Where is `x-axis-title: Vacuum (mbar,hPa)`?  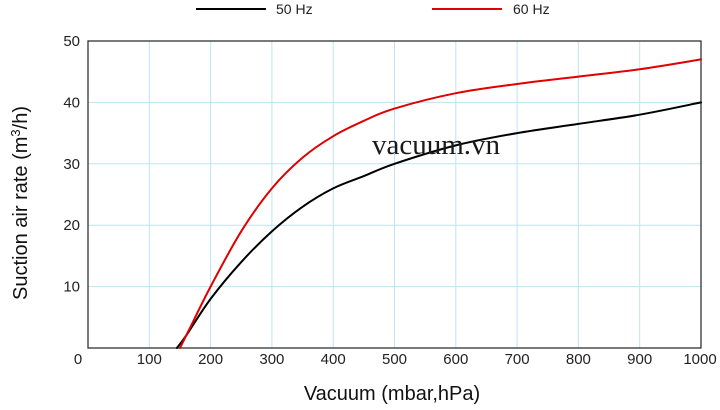
x-axis-title: Vacuum (mbar,hPa) is located at coordinates (392, 394).